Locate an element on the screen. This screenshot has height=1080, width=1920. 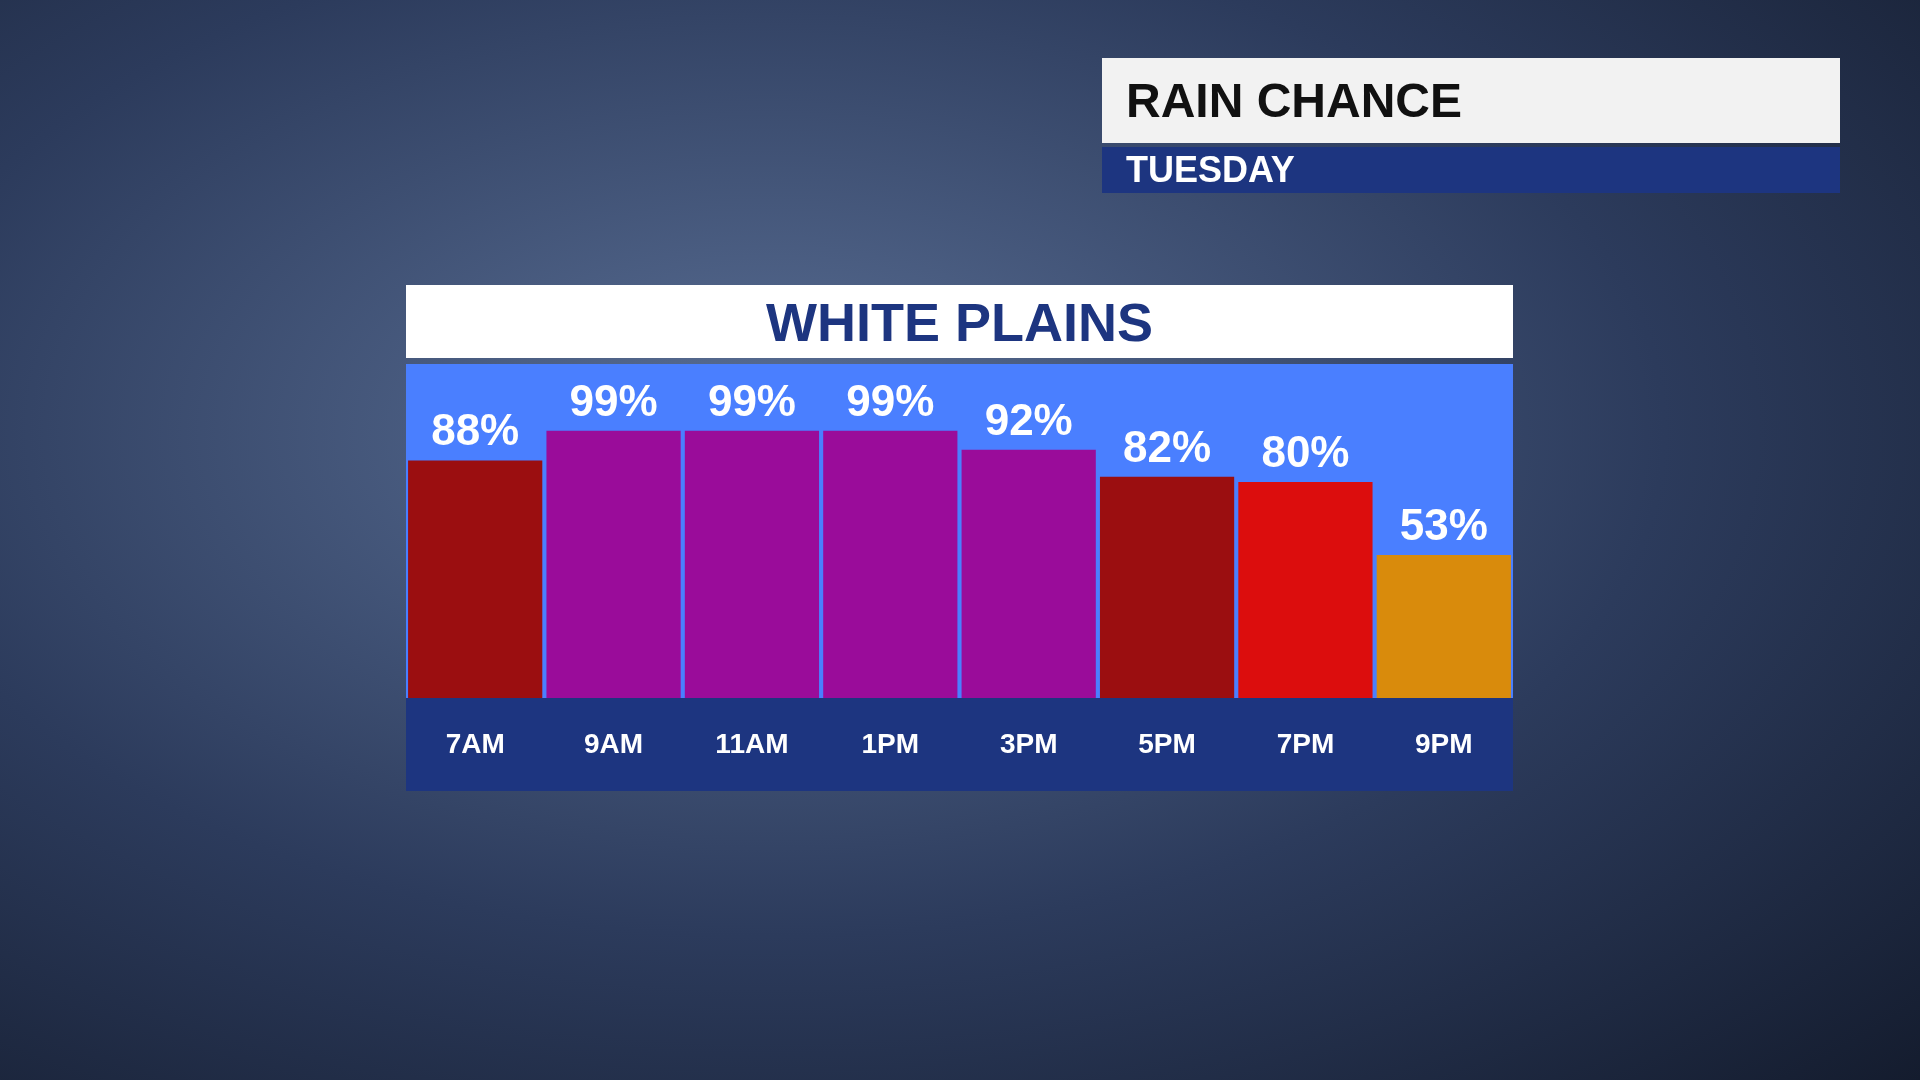
x-tick-label: 9AM is located at coordinates (614, 743).